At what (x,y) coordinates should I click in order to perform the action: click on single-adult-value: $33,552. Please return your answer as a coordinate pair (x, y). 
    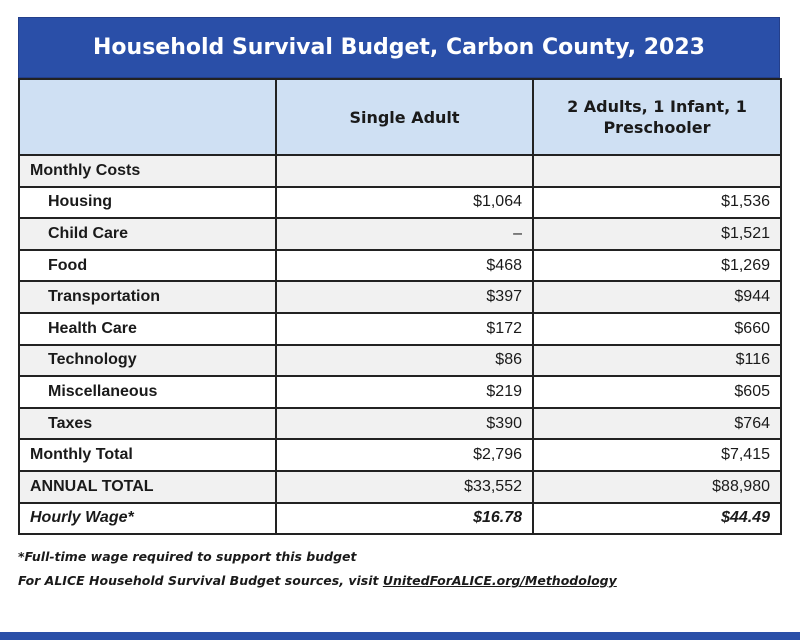
    Looking at the image, I should click on (404, 486).